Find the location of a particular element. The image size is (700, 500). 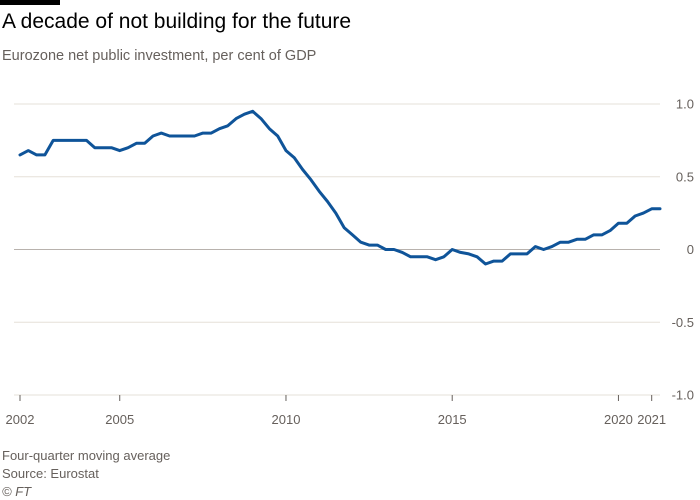

y-tick-label: 0.5 is located at coordinates (685, 176).